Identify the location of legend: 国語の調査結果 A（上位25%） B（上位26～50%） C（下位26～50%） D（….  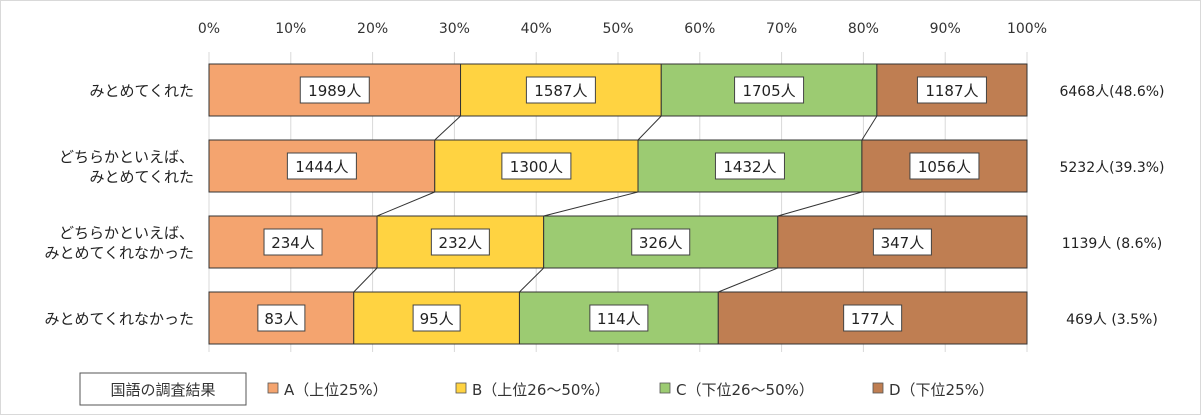
(536, 389).